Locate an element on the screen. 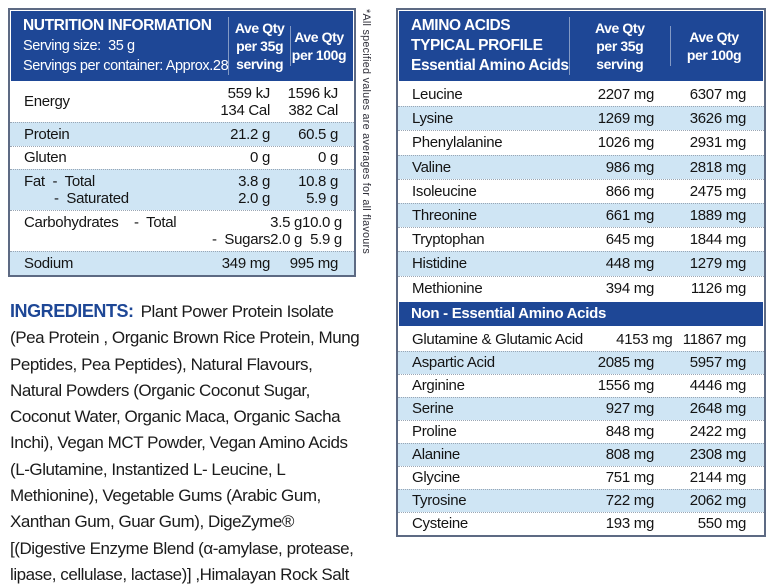  amino-acid-name: Leucine is located at coordinates (437, 94).